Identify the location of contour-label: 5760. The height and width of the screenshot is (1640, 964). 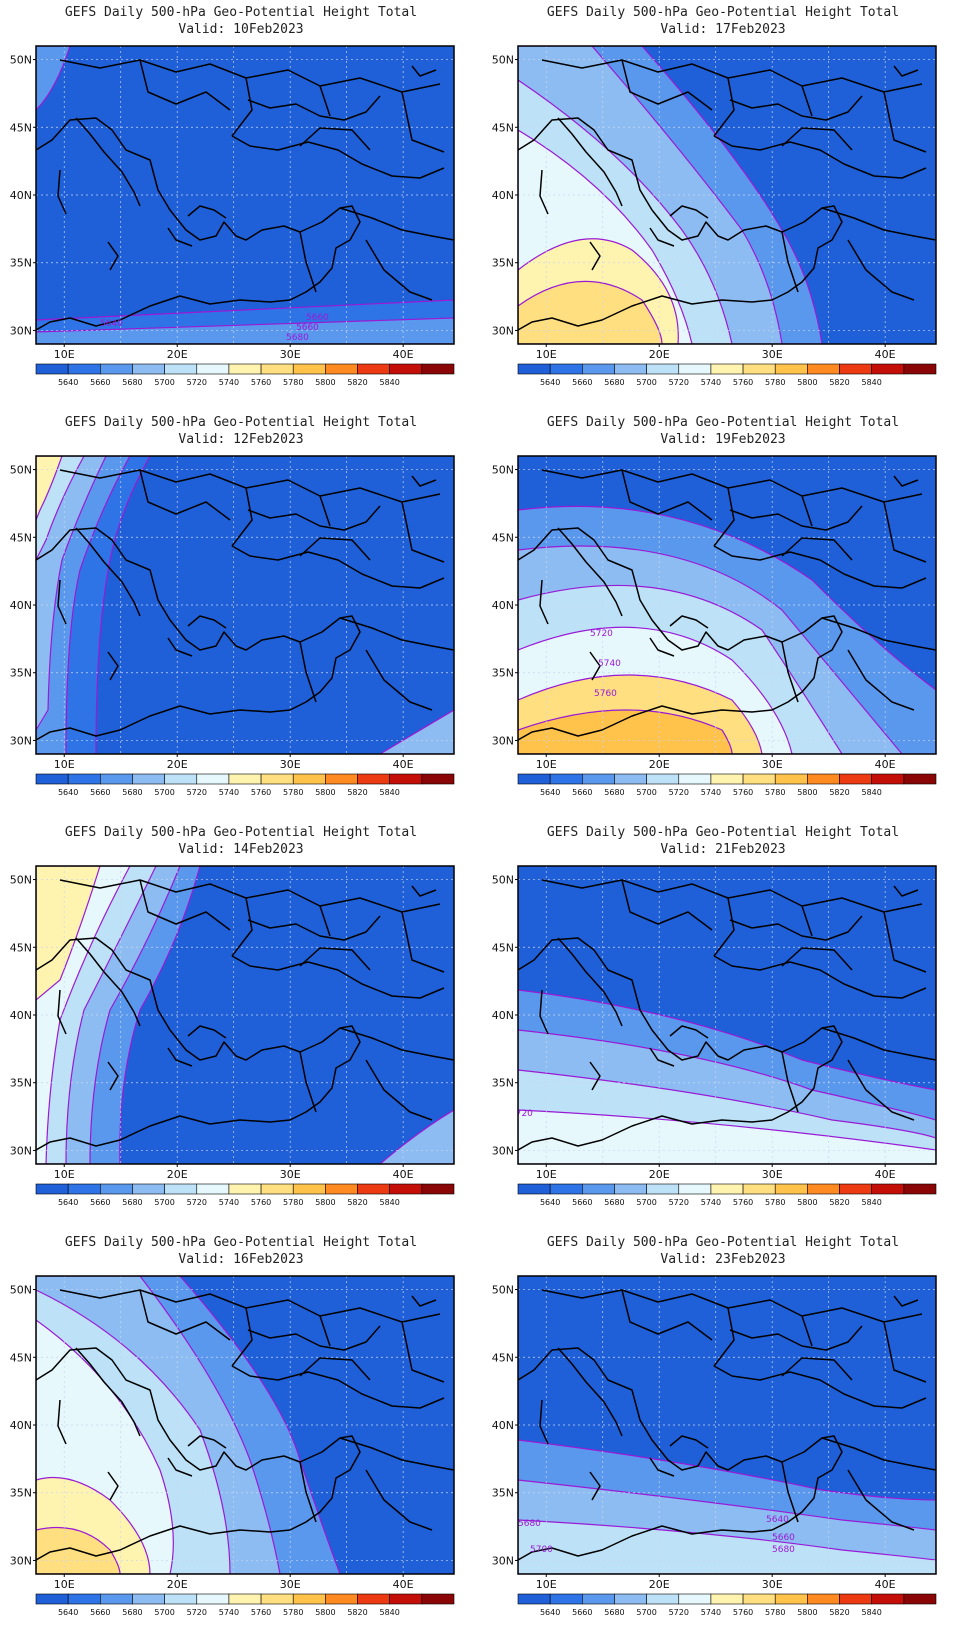
(605, 694).